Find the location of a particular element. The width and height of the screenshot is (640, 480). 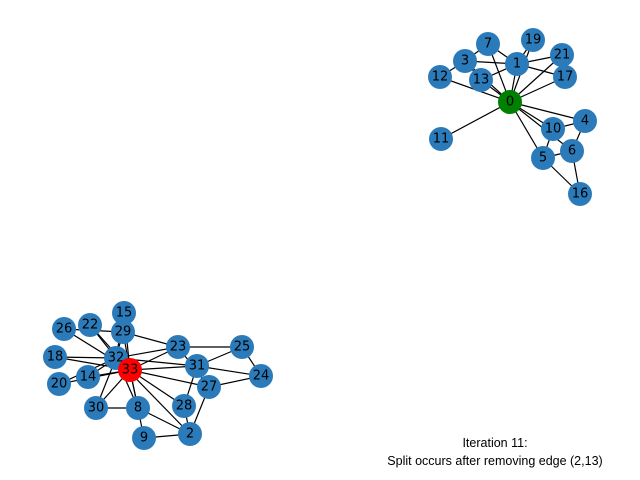

node-21: 21 is located at coordinates (562, 55).